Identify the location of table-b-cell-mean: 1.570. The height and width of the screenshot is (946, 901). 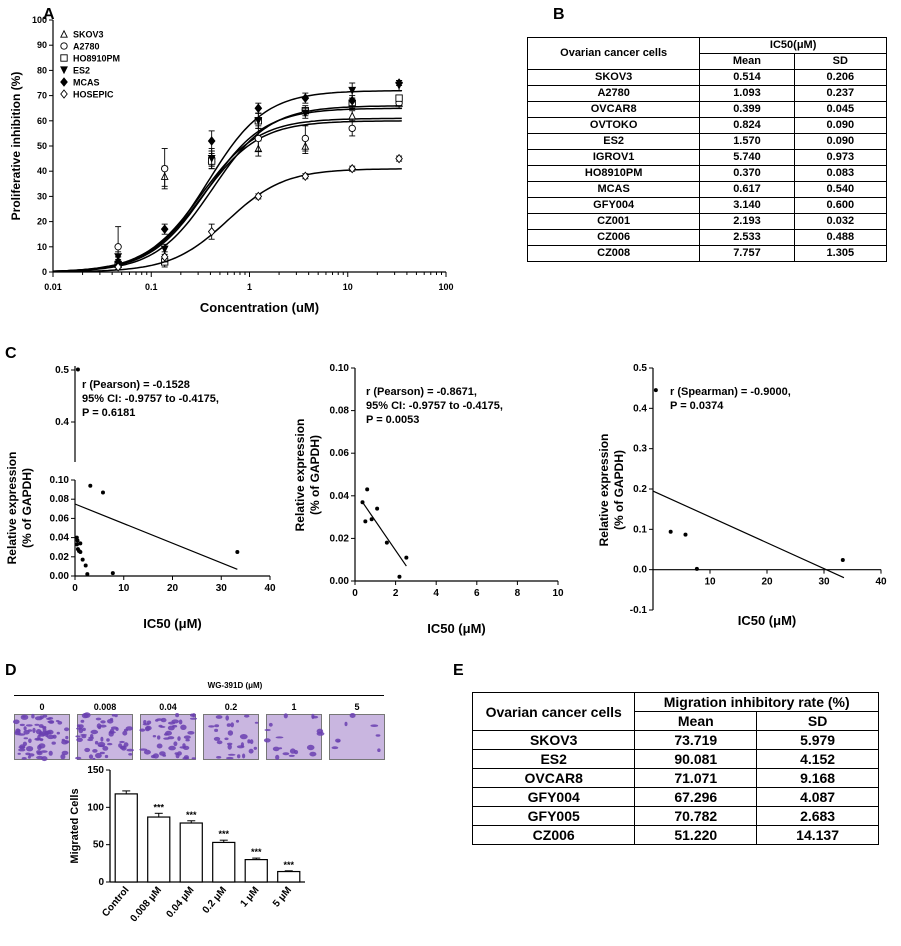
(747, 141).